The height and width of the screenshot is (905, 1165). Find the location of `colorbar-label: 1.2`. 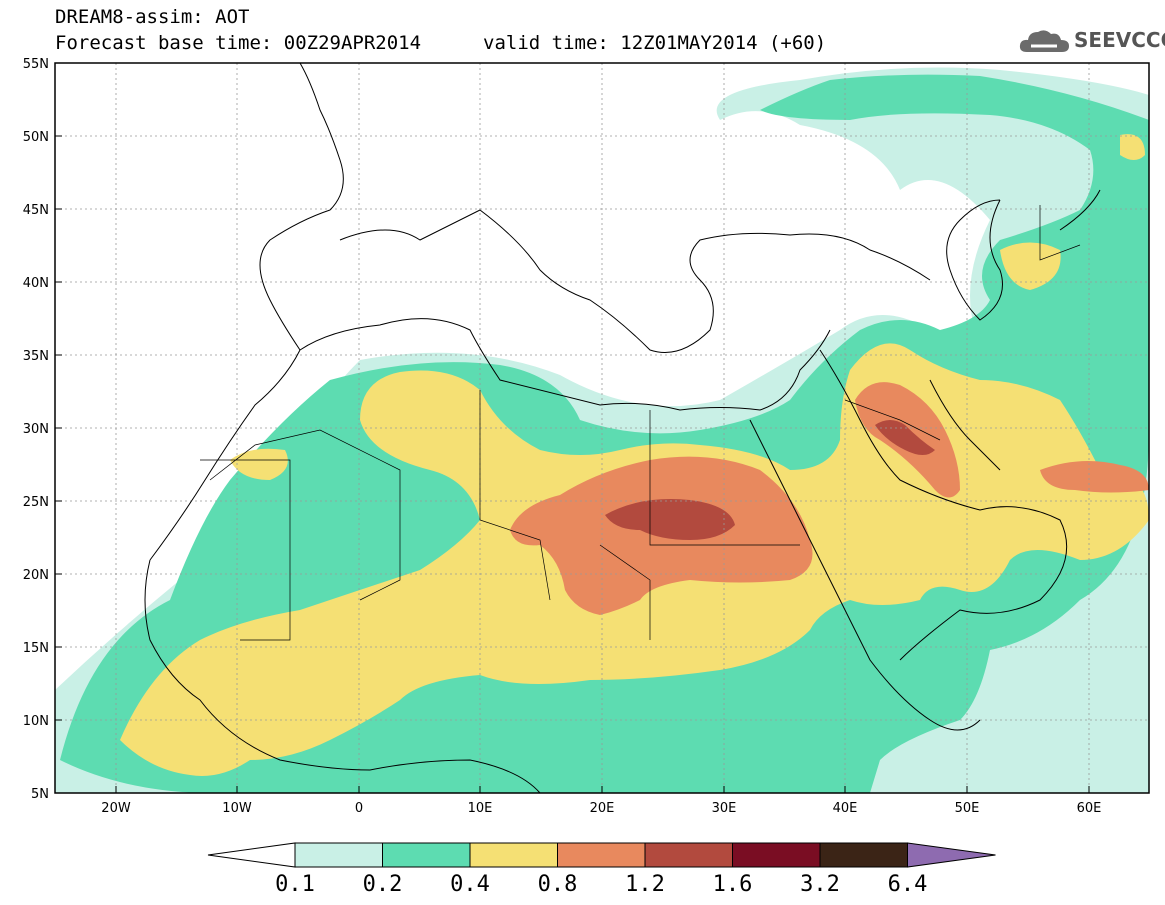

colorbar-label: 1.2 is located at coordinates (645, 884).